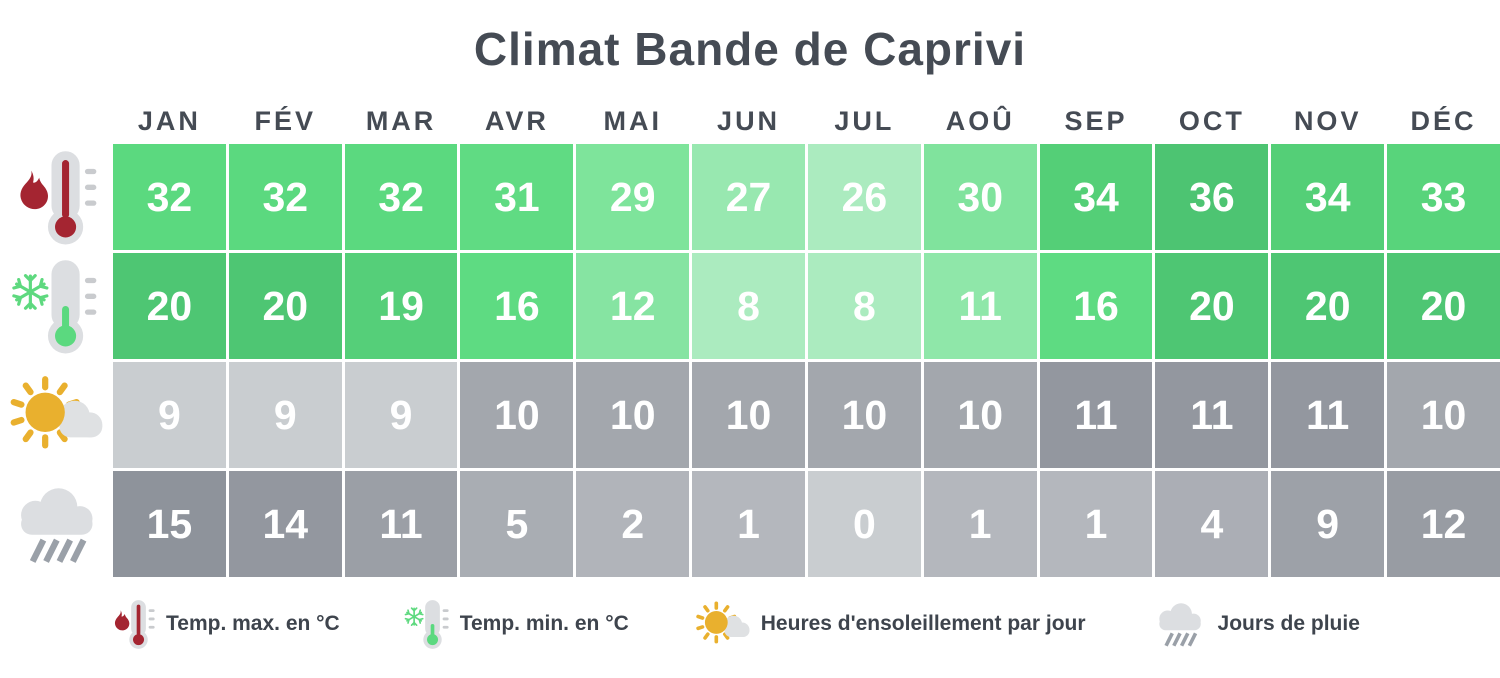  What do you see at coordinates (1327, 121) in the screenshot?
I see `month-header-NOV: NOV` at bounding box center [1327, 121].